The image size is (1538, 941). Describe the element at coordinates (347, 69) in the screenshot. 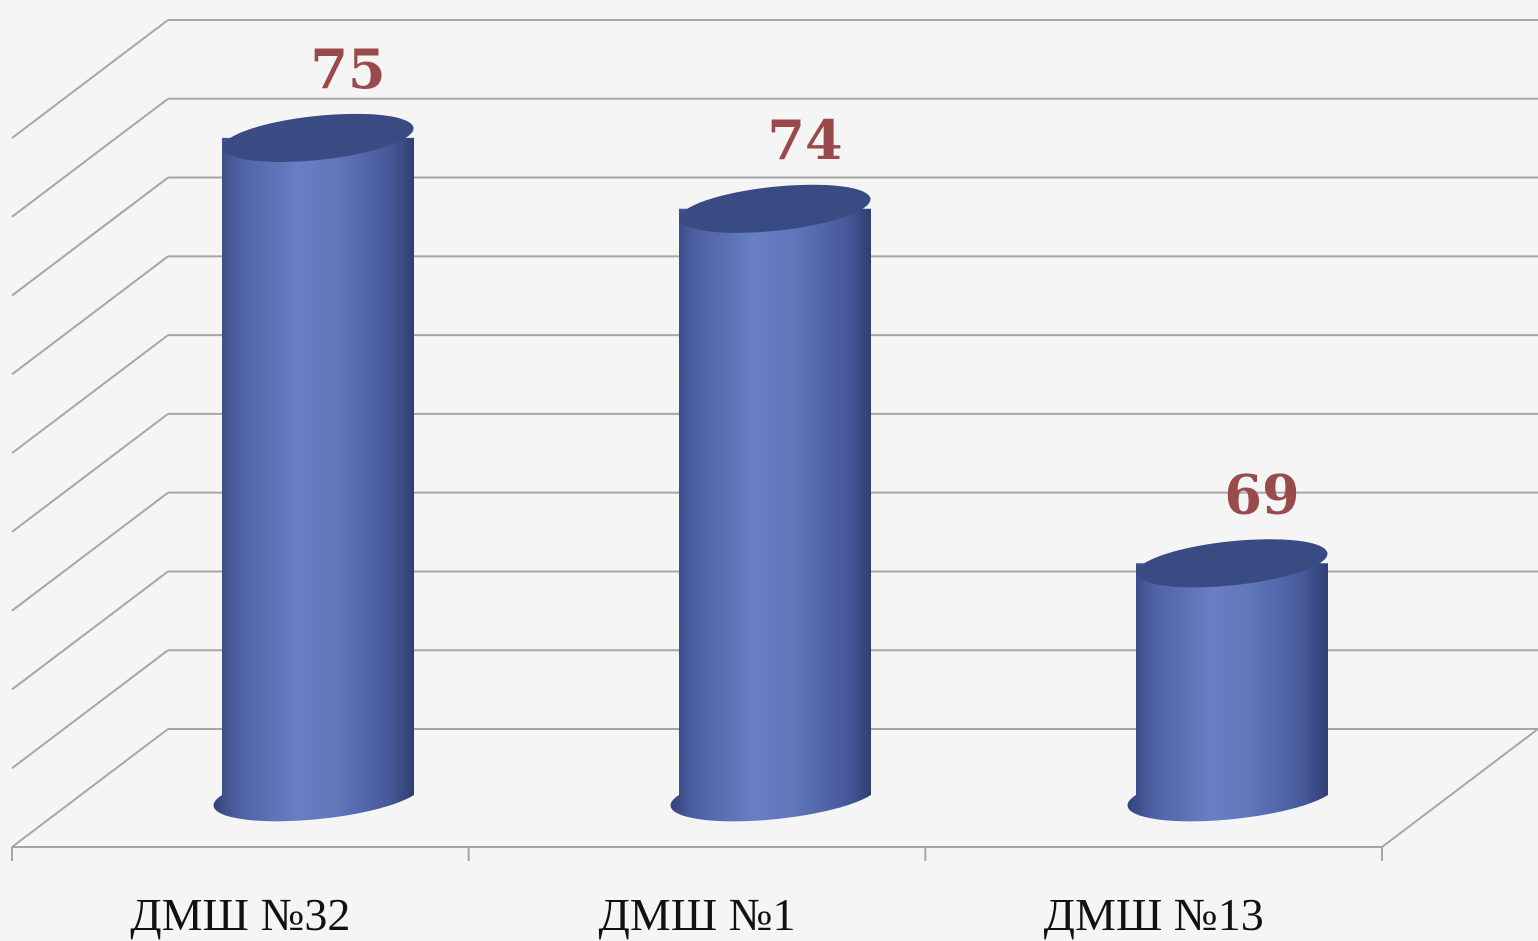

I see `data-label: 75` at that location.